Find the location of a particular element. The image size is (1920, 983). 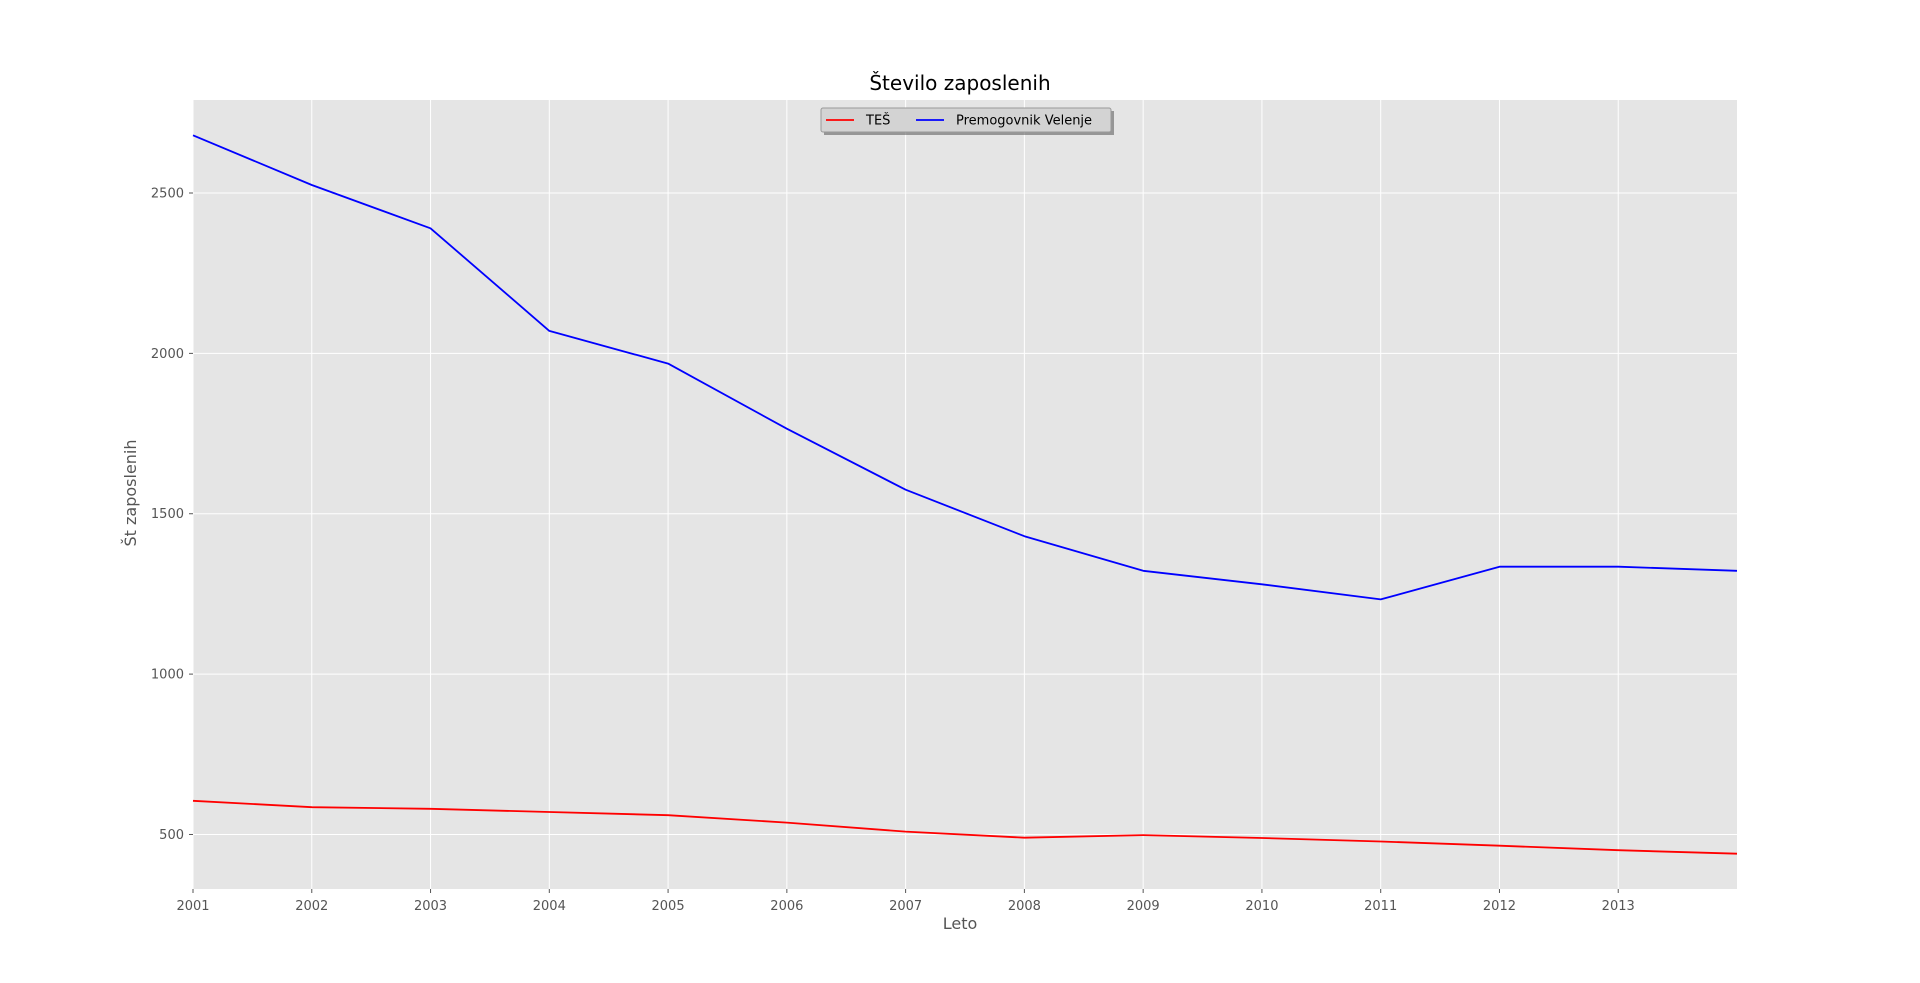

chart-title: Število zaposlenih is located at coordinates (959, 83).